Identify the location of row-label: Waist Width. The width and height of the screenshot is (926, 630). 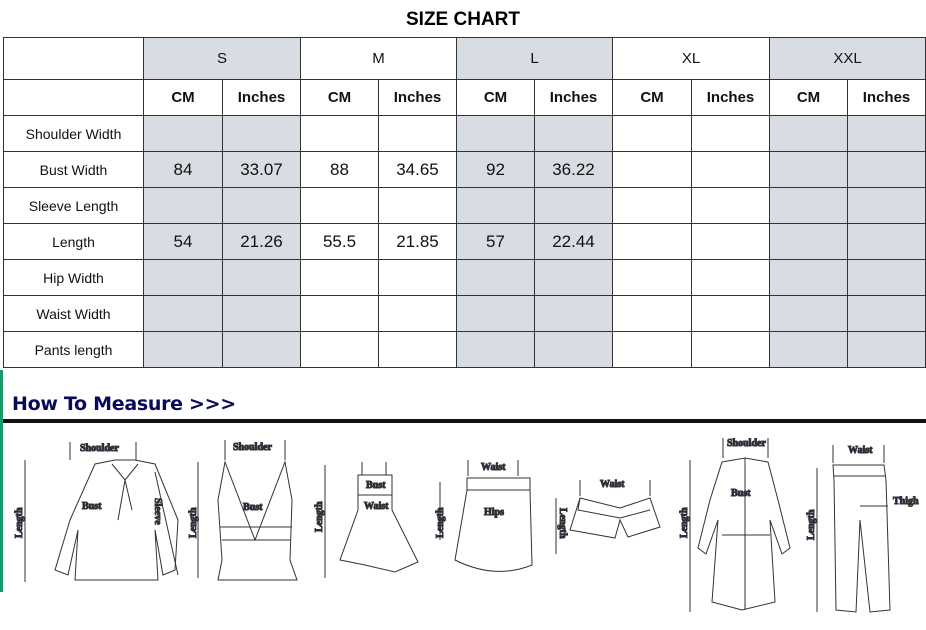
(73, 313).